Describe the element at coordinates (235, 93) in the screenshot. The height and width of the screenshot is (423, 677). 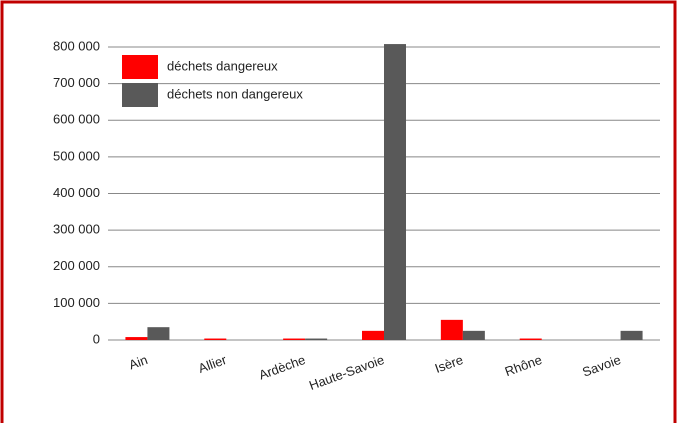
I see `legend-label: déchets non dangereux` at that location.